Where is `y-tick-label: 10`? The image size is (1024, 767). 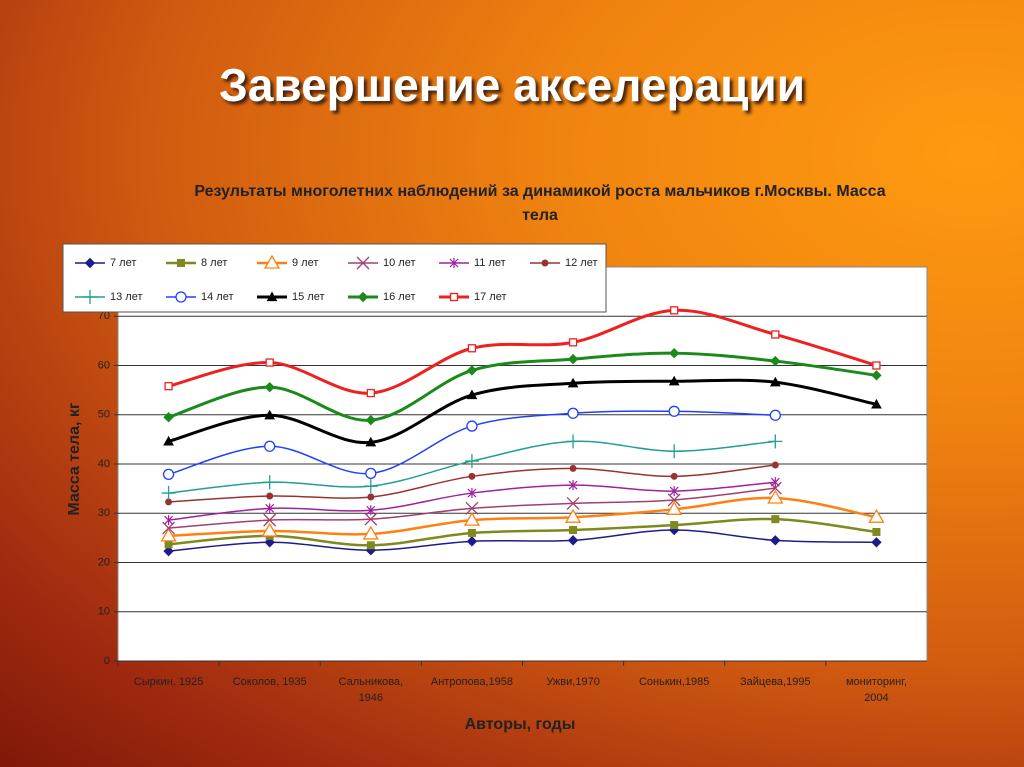 y-tick-label: 10 is located at coordinates (104, 612).